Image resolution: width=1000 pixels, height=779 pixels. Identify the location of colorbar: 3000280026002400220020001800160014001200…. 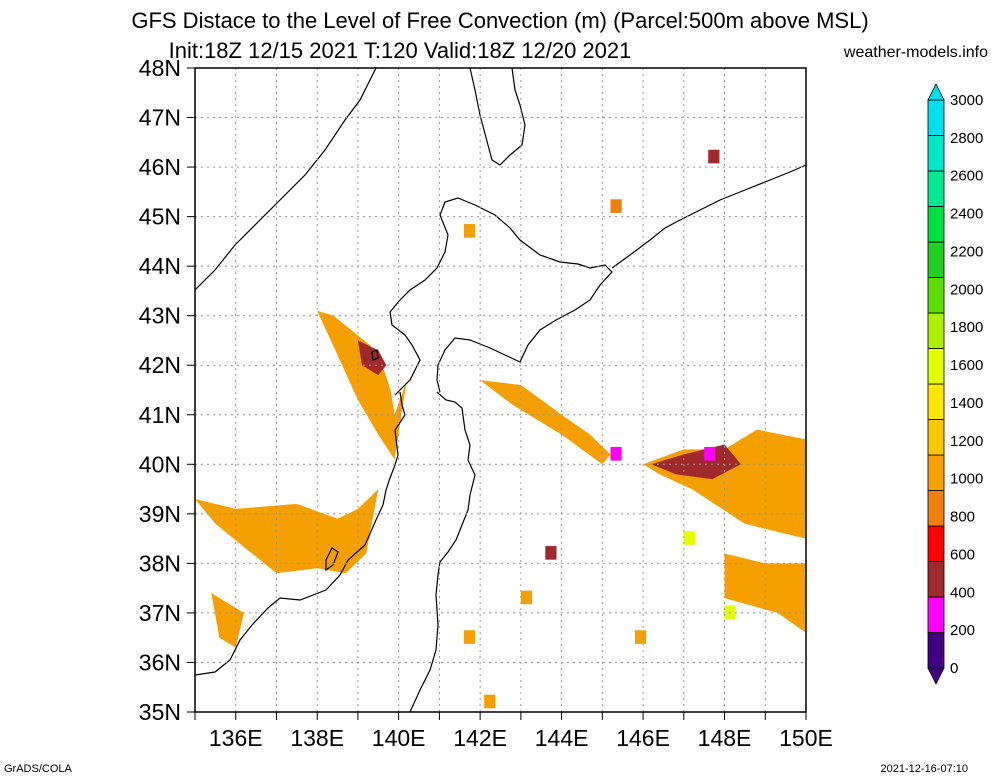
(955, 384).